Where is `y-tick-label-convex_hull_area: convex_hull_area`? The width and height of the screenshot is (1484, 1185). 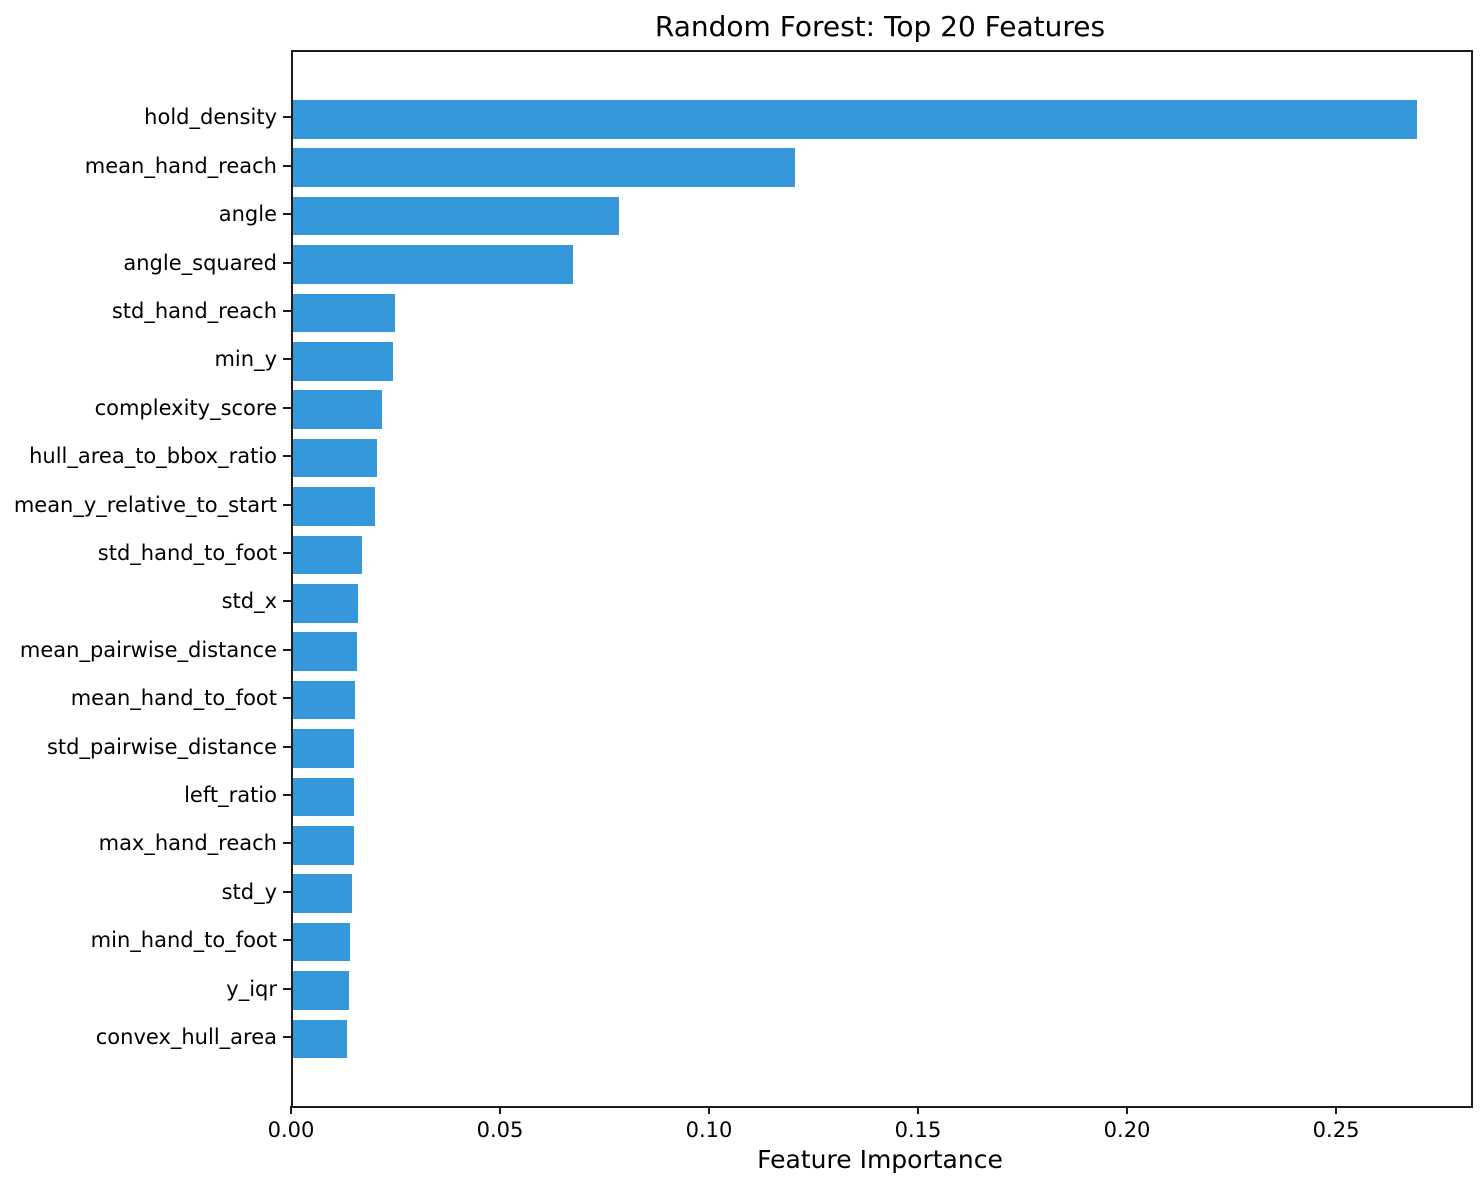
y-tick-label-convex_hull_area: convex_hull_area is located at coordinates (186, 1036).